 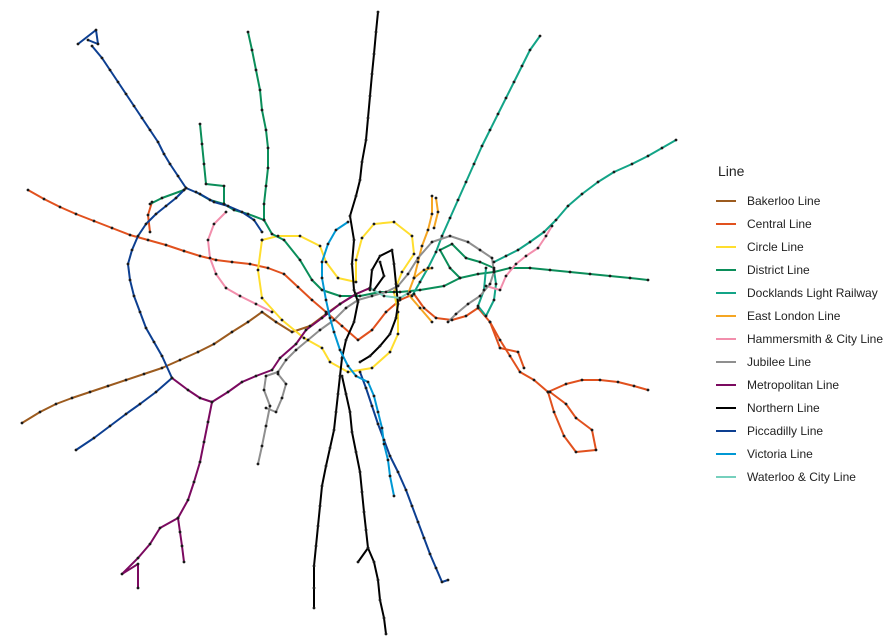 What do you see at coordinates (794, 315) in the screenshot?
I see `legend-label-east-london-line: East London Line` at bounding box center [794, 315].